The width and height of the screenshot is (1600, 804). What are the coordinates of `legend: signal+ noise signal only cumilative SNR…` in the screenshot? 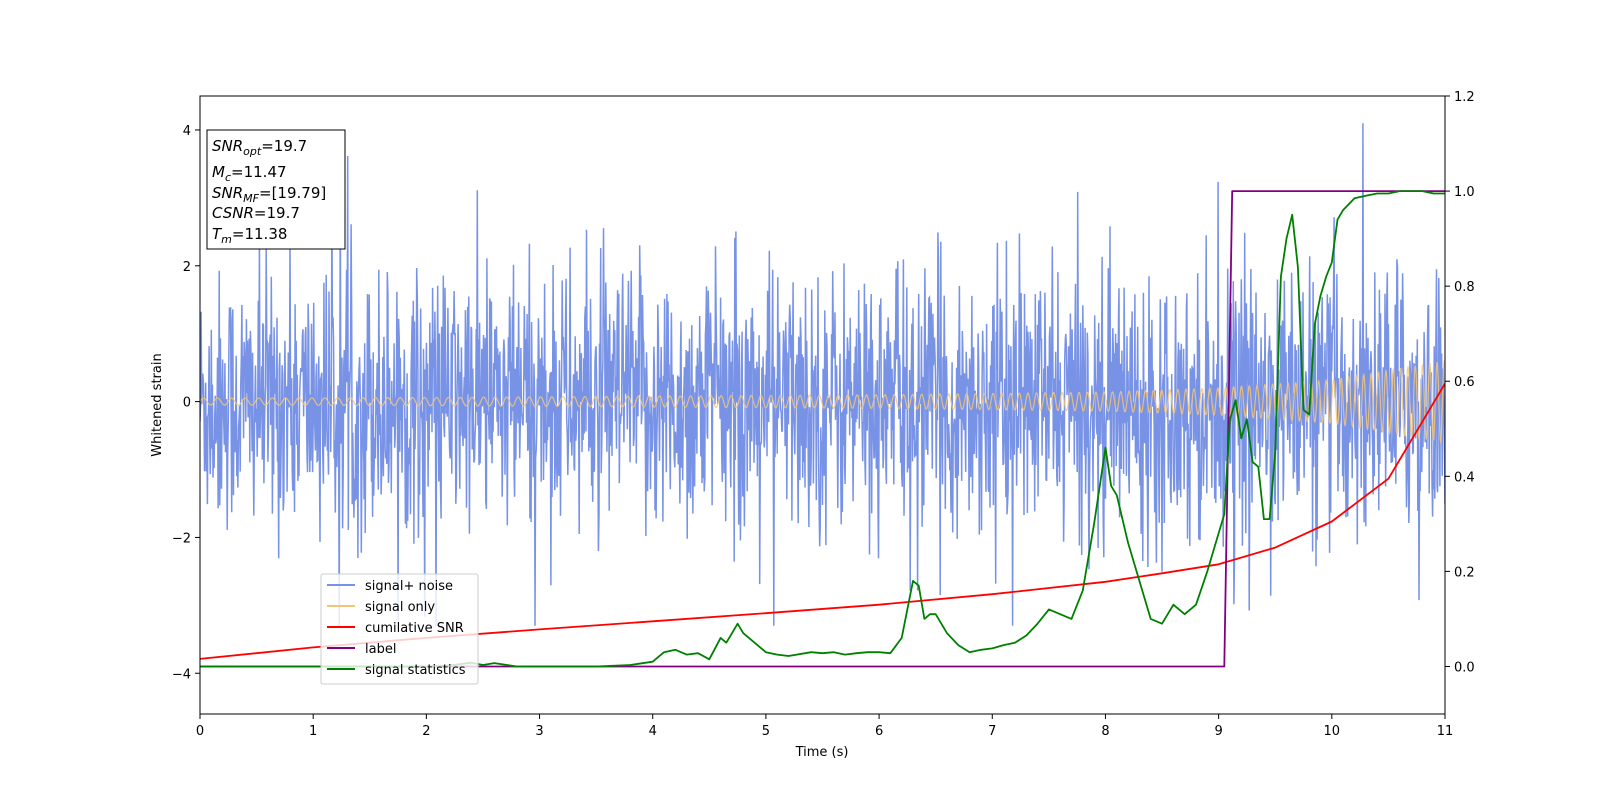 It's located at (399, 629).